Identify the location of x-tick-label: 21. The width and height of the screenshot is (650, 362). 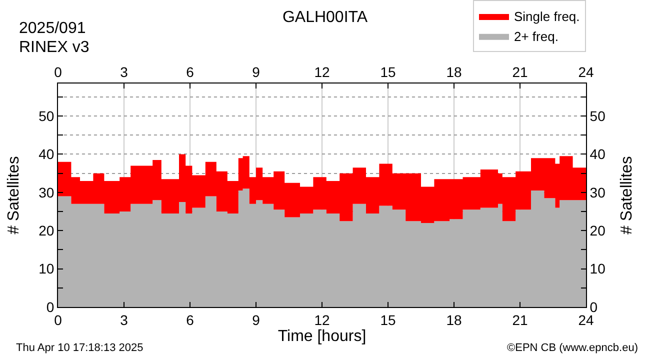
(520, 72).